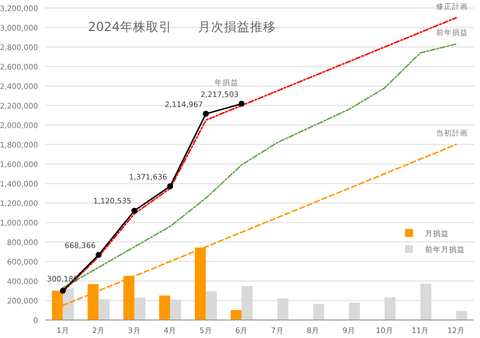 The height and width of the screenshot is (338, 480). Describe the element at coordinates (182, 26) in the screenshot. I see `text: 2024年株取引 月次損益推移` at that location.